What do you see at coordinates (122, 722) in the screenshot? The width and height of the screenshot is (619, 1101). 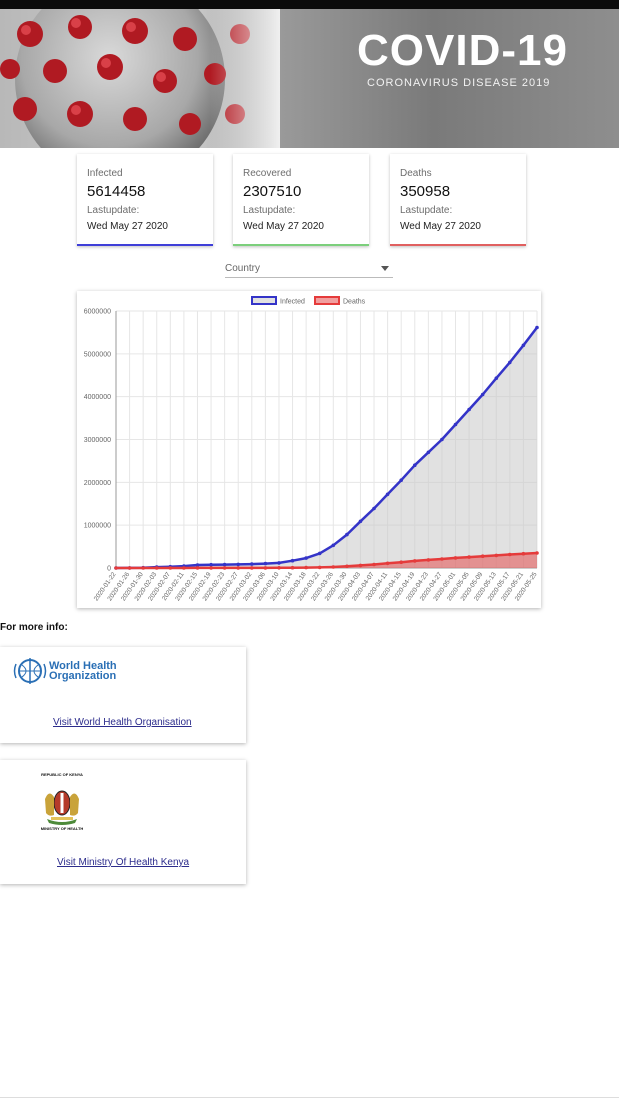 I see `who-link: Visit World Health Organisation` at bounding box center [122, 722].